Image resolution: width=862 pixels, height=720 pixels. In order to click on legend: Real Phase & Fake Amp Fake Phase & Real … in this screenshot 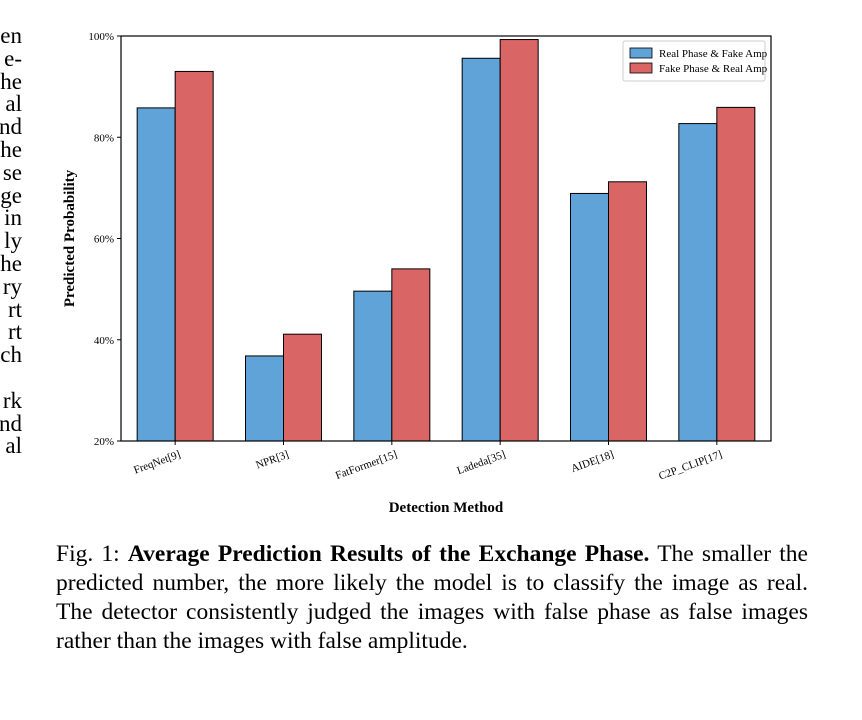, I will do `click(695, 61)`.